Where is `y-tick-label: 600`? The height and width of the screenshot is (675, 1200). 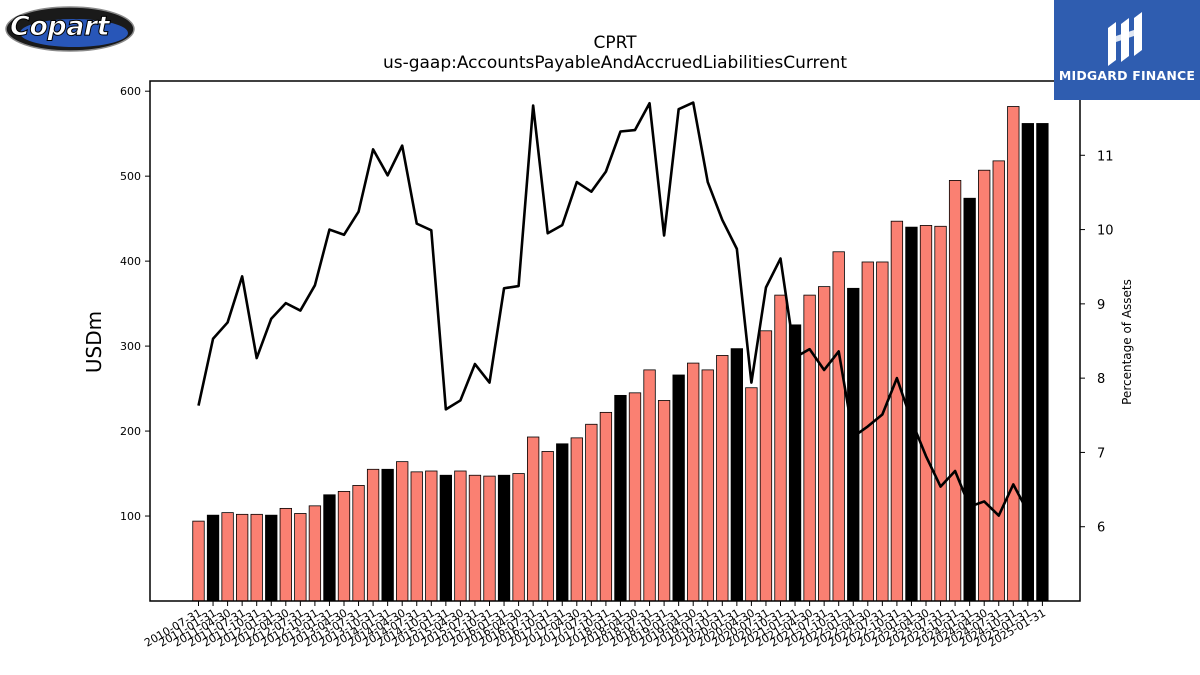
y-tick-label: 600 is located at coordinates (130, 91).